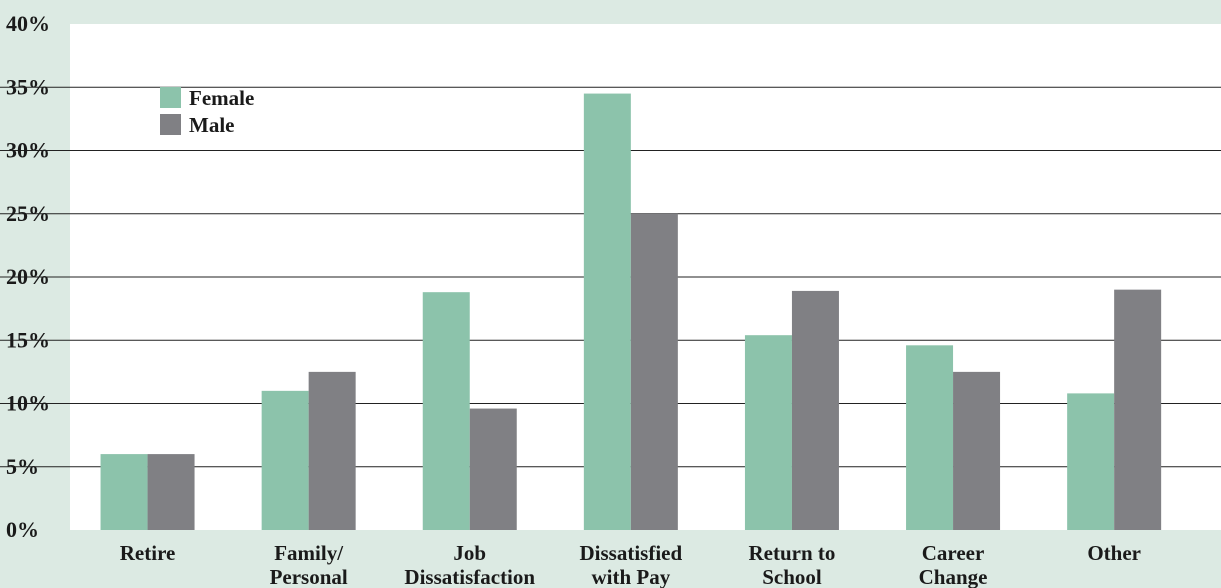 The width and height of the screenshot is (1221, 588). What do you see at coordinates (791, 564) in the screenshot?
I see `x-category-label: Return to School` at bounding box center [791, 564].